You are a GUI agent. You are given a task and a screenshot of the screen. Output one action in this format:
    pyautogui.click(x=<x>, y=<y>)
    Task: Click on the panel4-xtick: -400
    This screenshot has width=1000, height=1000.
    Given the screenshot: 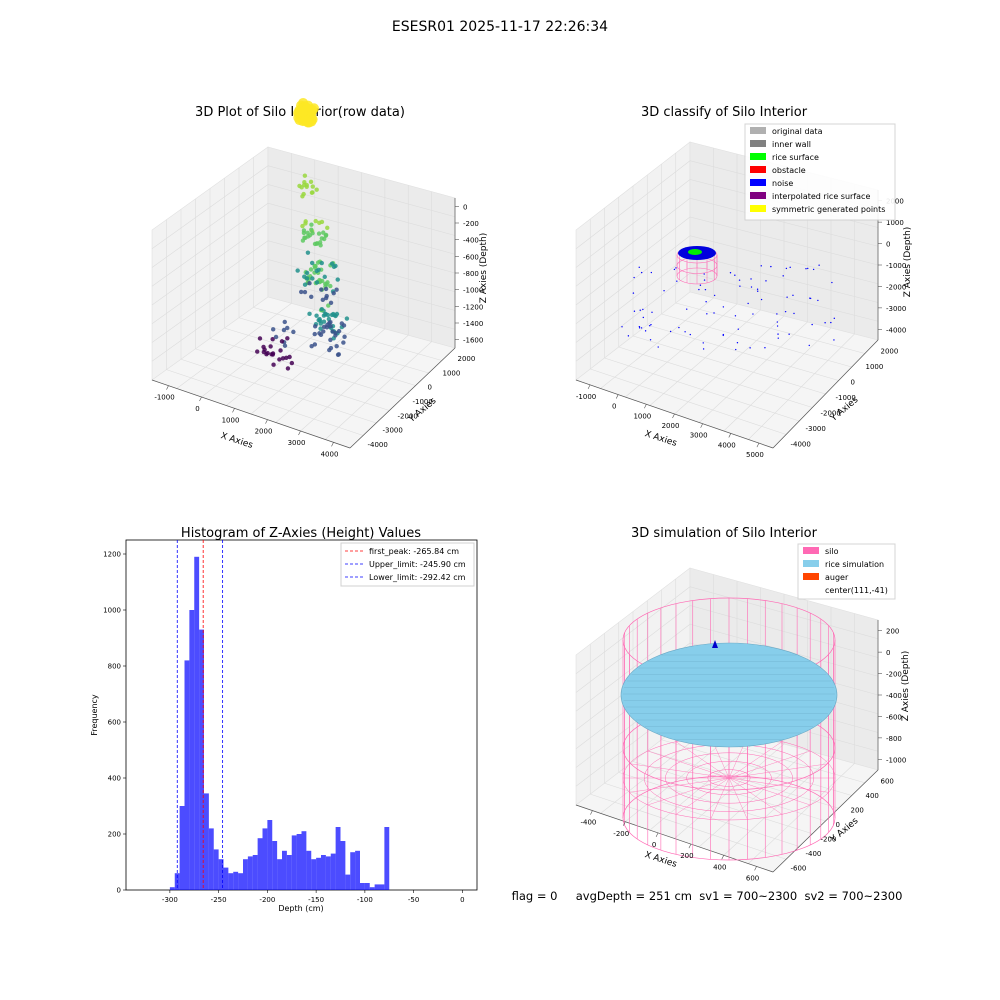 What is the action you would take?
    pyautogui.click(x=588, y=823)
    